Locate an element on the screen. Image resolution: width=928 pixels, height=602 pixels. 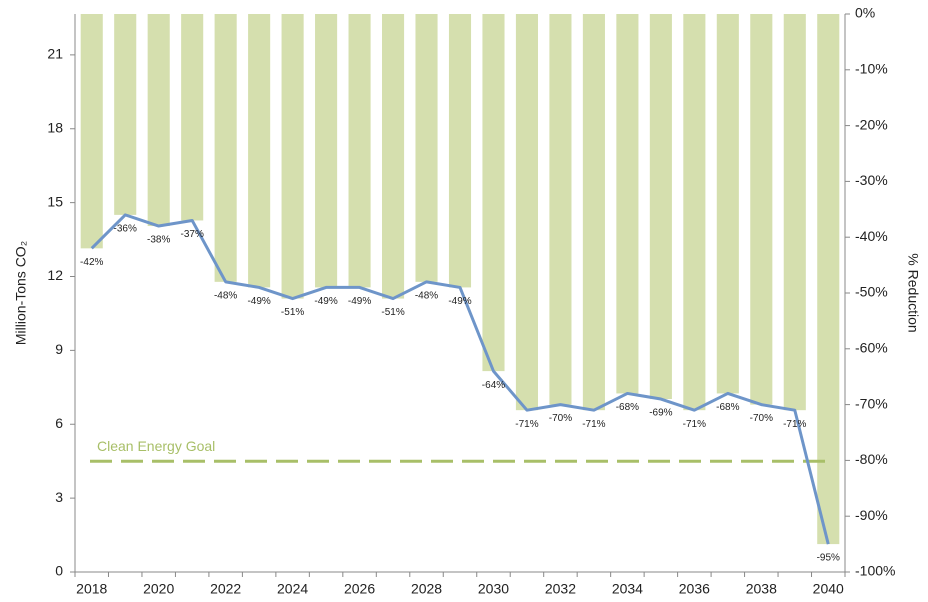
x-tick-label: 2020 is located at coordinates (158, 589).